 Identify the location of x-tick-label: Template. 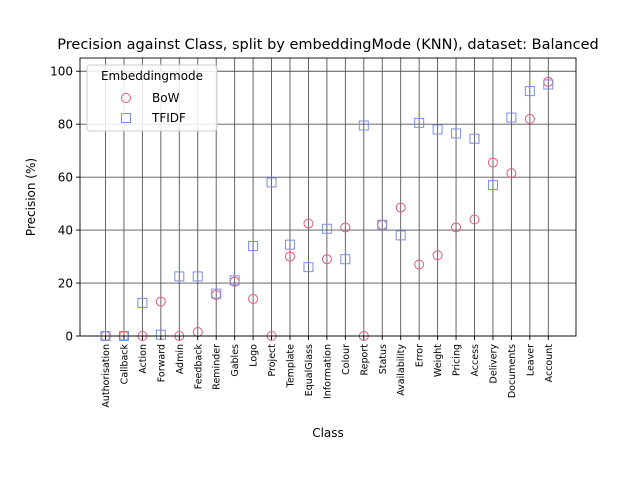
(291, 366).